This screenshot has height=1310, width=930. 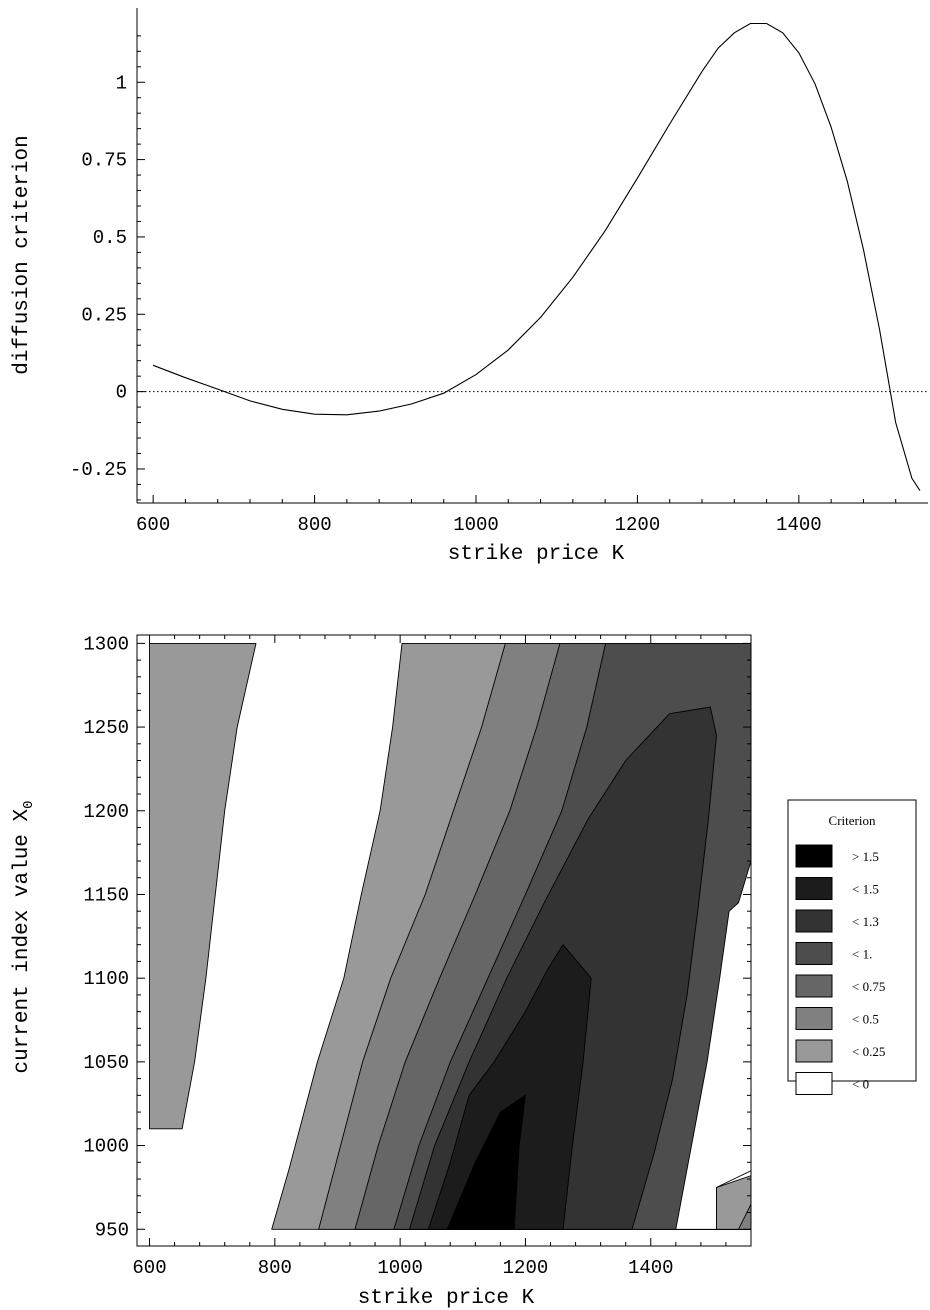 What do you see at coordinates (98, 470) in the screenshot?
I see `y-tick-label: -0.25` at bounding box center [98, 470].